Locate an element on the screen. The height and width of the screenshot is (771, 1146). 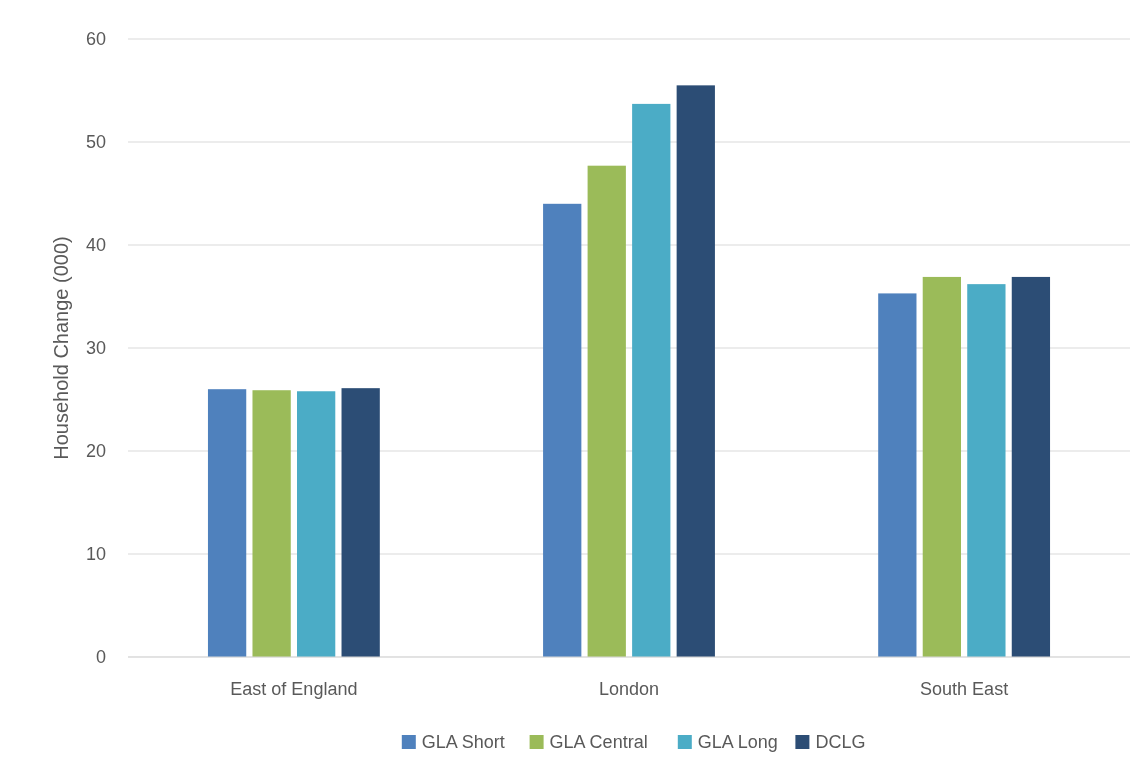
y-axis-title: Household Change (000) is located at coordinates (61, 348).